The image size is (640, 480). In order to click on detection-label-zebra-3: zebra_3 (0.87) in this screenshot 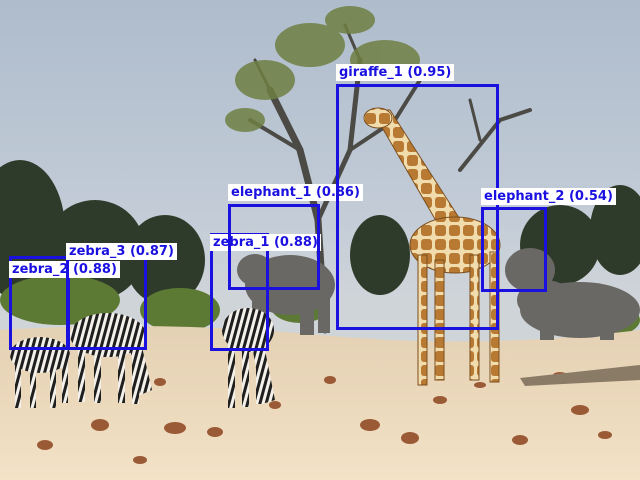, I will do `click(121, 251)`.